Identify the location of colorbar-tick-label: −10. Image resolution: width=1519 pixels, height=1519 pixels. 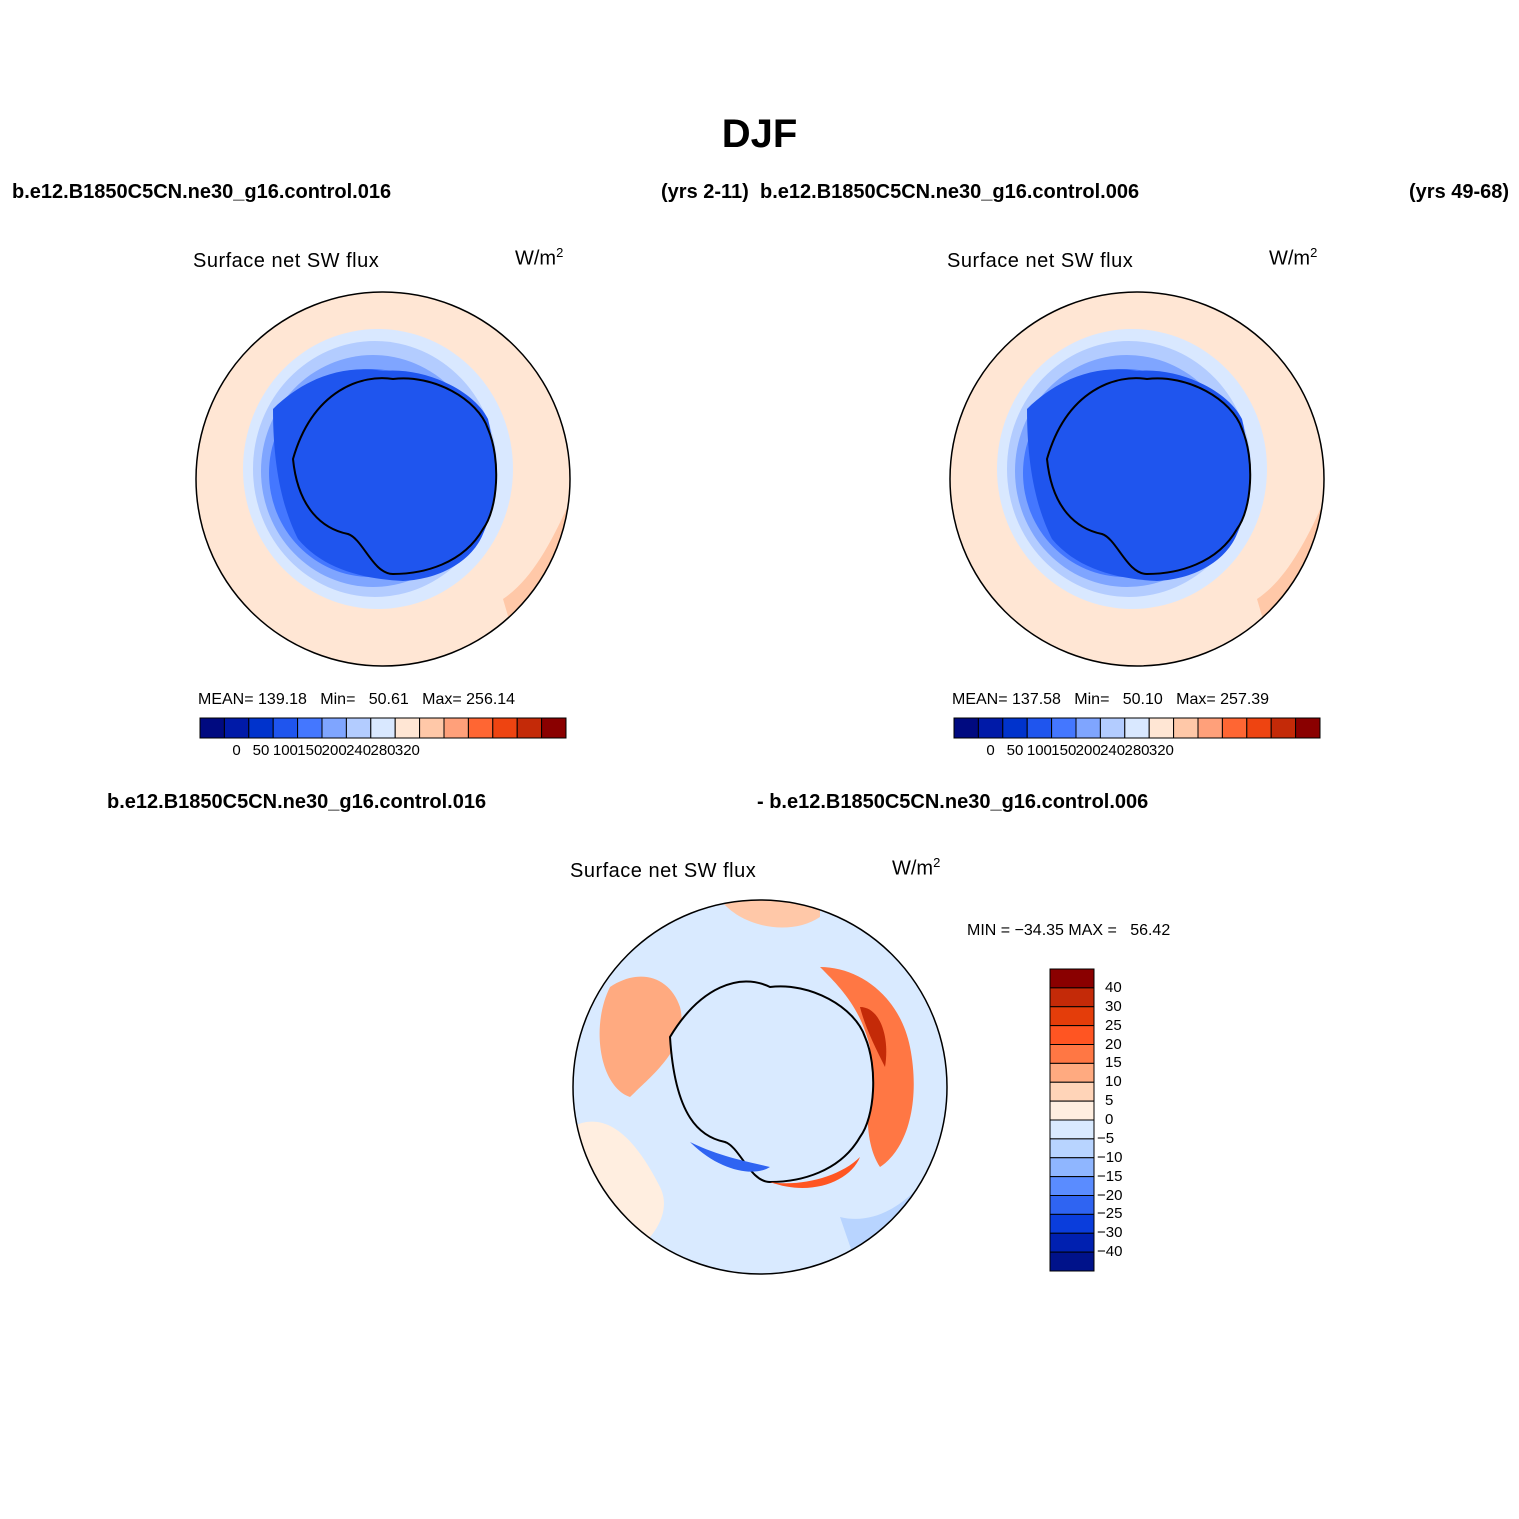
(1110, 1157).